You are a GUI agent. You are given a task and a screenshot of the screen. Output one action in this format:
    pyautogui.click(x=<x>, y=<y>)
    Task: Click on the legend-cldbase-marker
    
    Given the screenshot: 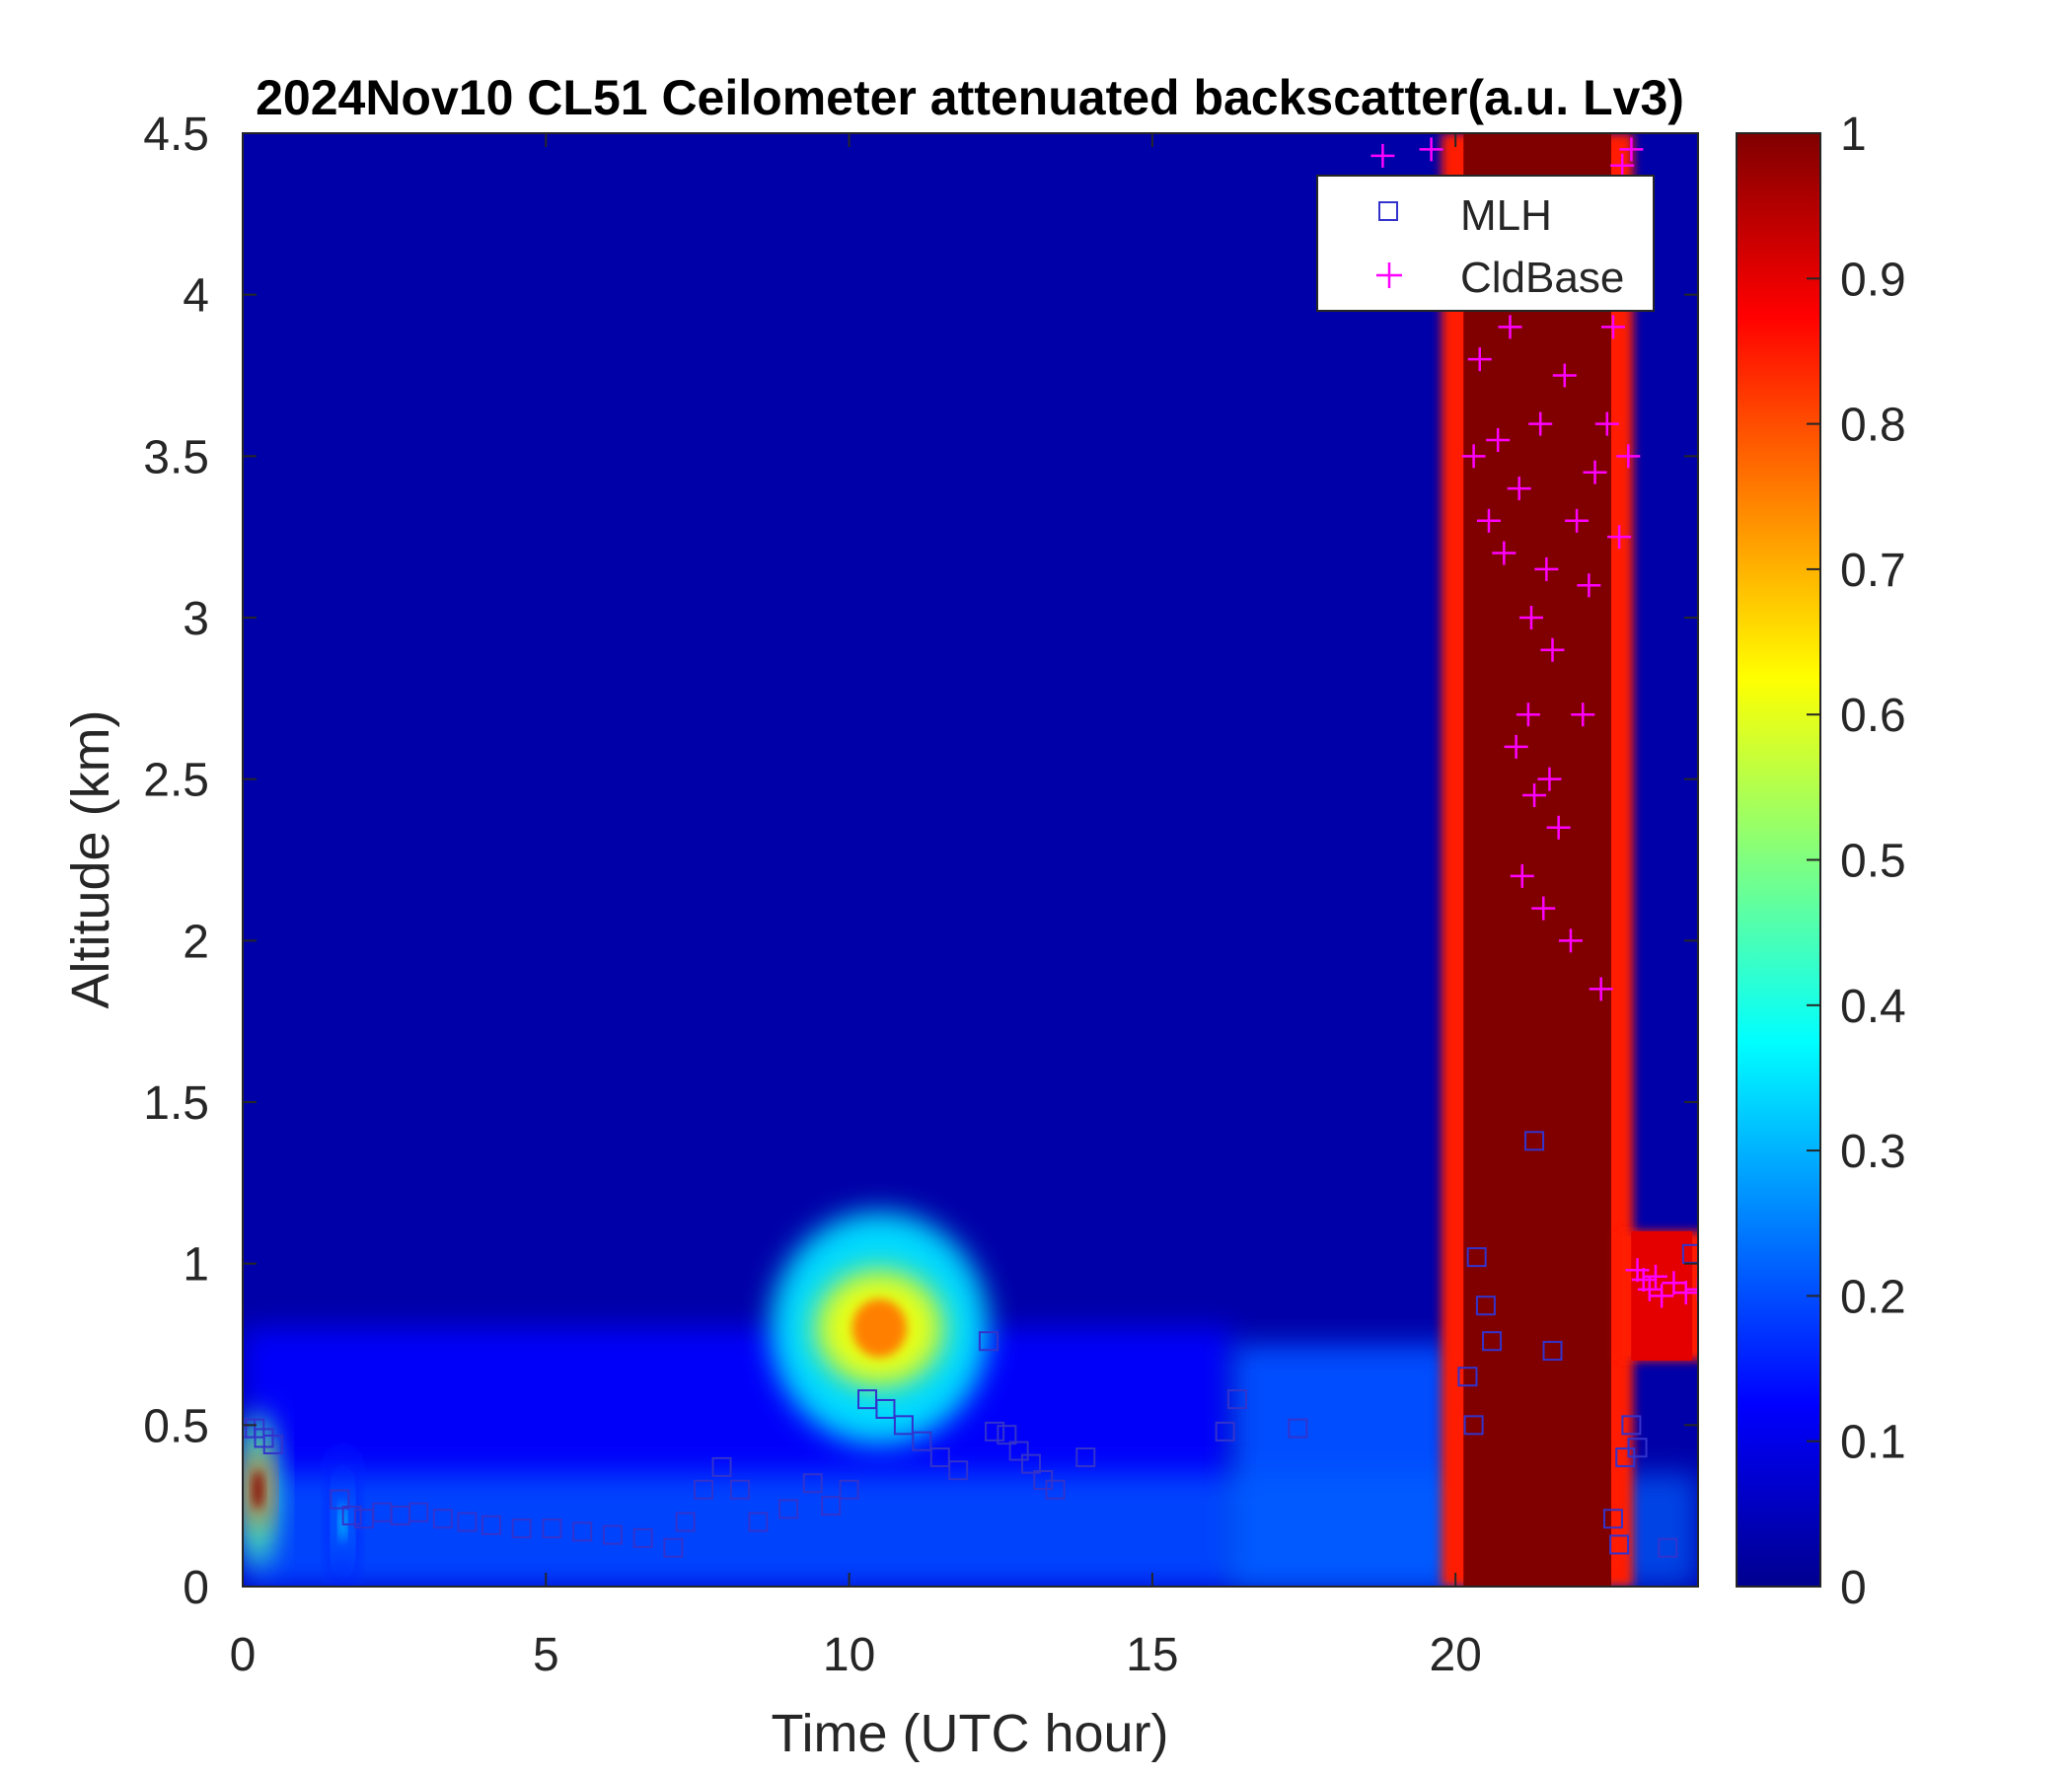 What is the action you would take?
    pyautogui.click(x=1389, y=275)
    